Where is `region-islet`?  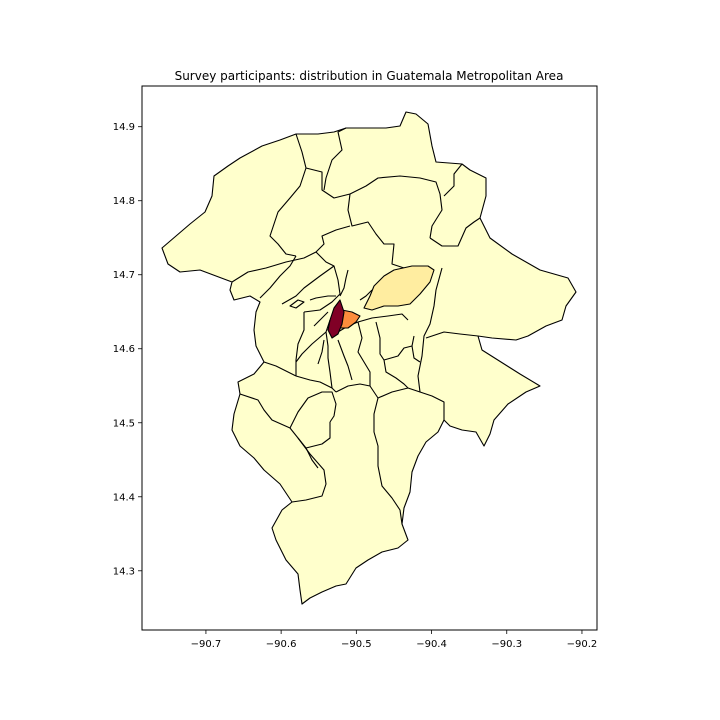
region-islet is located at coordinates (297, 304).